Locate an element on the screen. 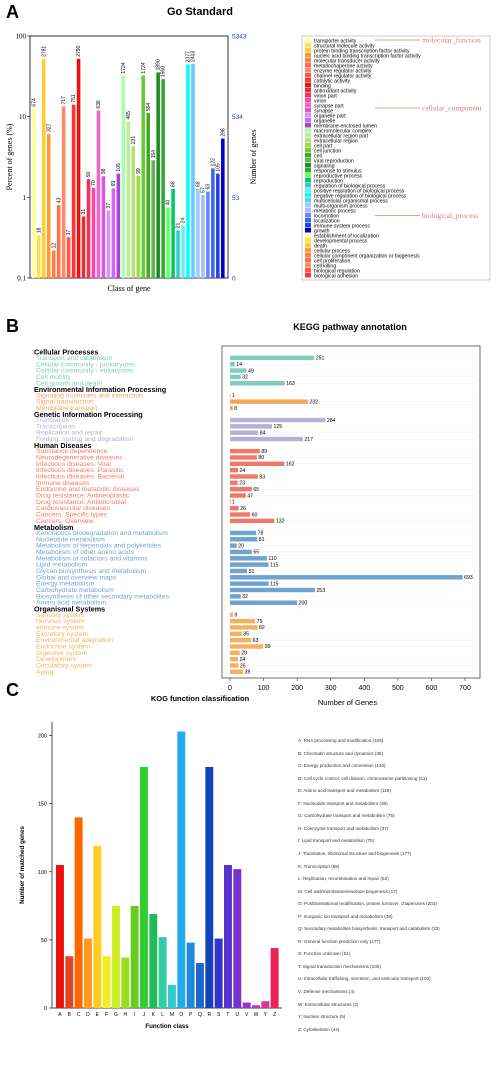  kegg-category-label: Sensory system is located at coordinates (60, 615).